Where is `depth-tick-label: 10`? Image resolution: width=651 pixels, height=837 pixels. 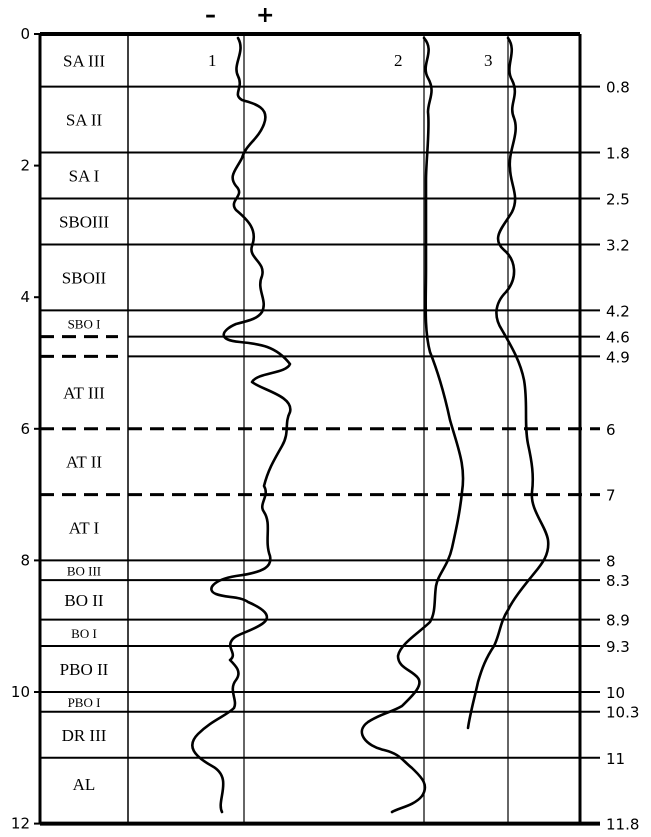 depth-tick-label: 10 is located at coordinates (20, 692).